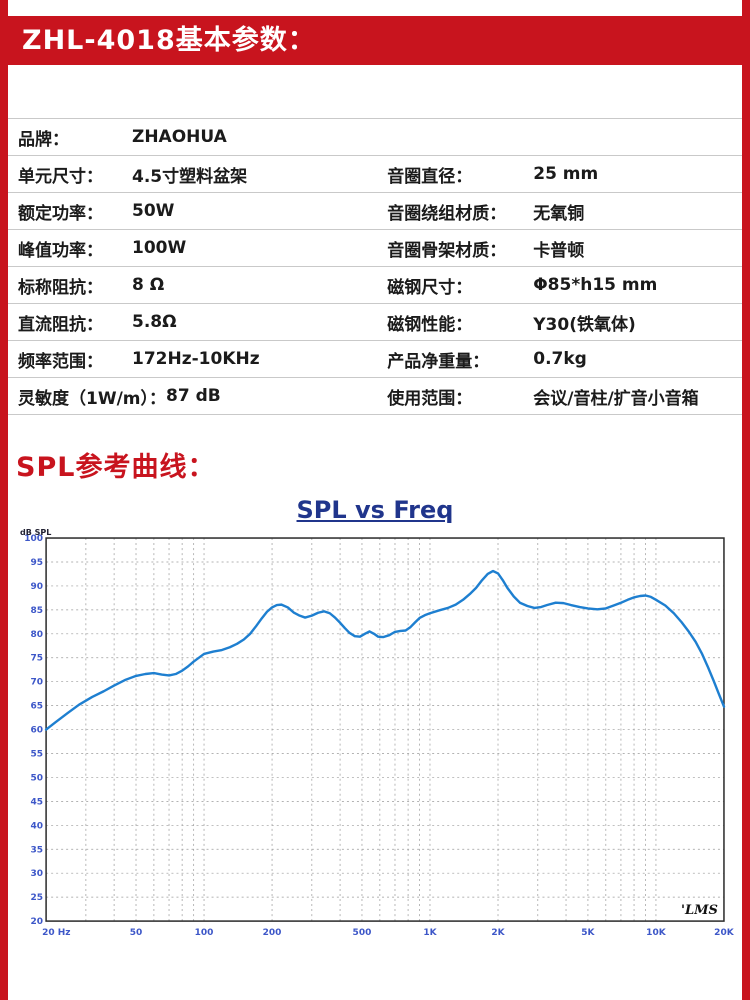 The image size is (750, 1000). Describe the element at coordinates (559, 250) in the screenshot. I see `spec-value: 卡普顿` at that location.